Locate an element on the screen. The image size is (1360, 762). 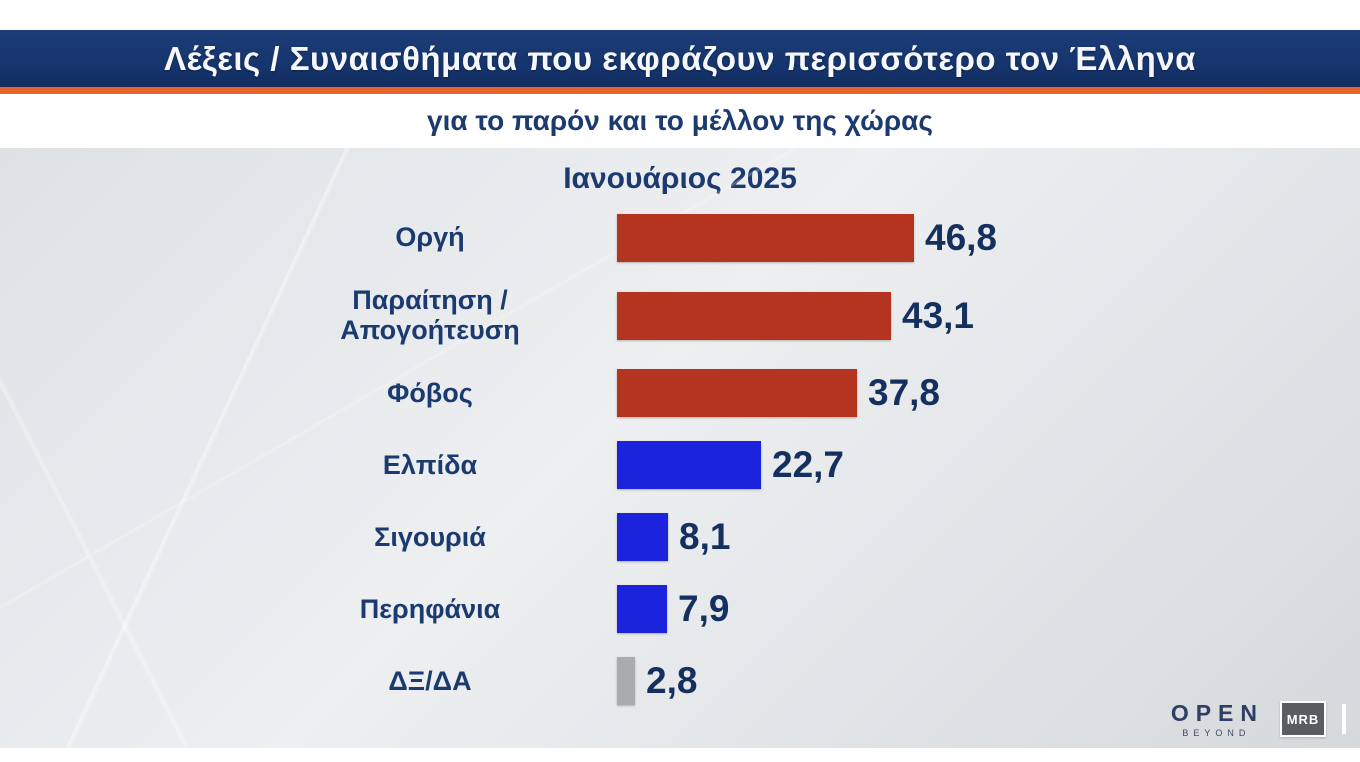
accent-rule is located at coordinates (680, 90).